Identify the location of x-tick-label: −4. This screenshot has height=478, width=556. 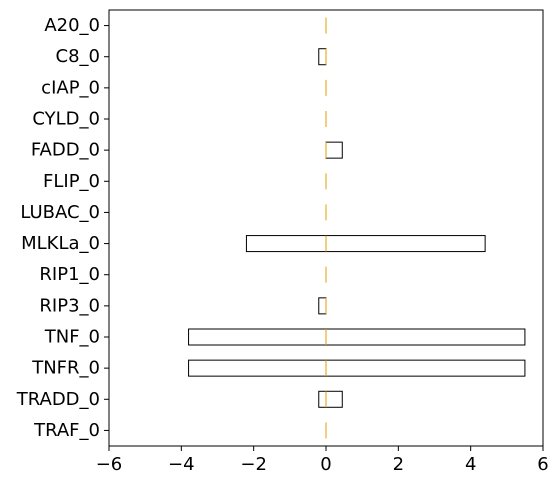
(181, 464).